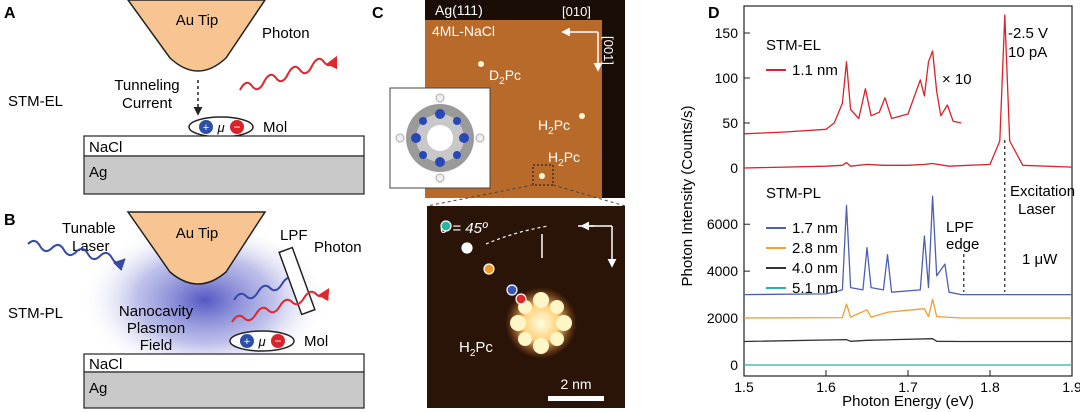  I want to click on upper-y-ticks: 0 50 100 150, so click(732, 100).